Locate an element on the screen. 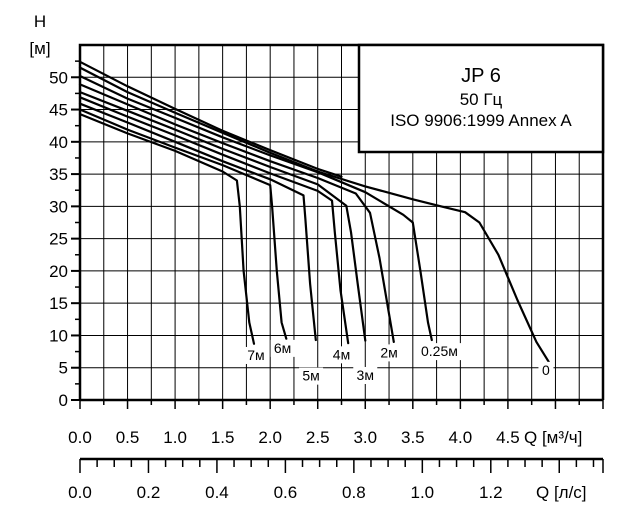 The height and width of the screenshot is (531, 640). x-tick-label: 3.5 is located at coordinates (413, 437).